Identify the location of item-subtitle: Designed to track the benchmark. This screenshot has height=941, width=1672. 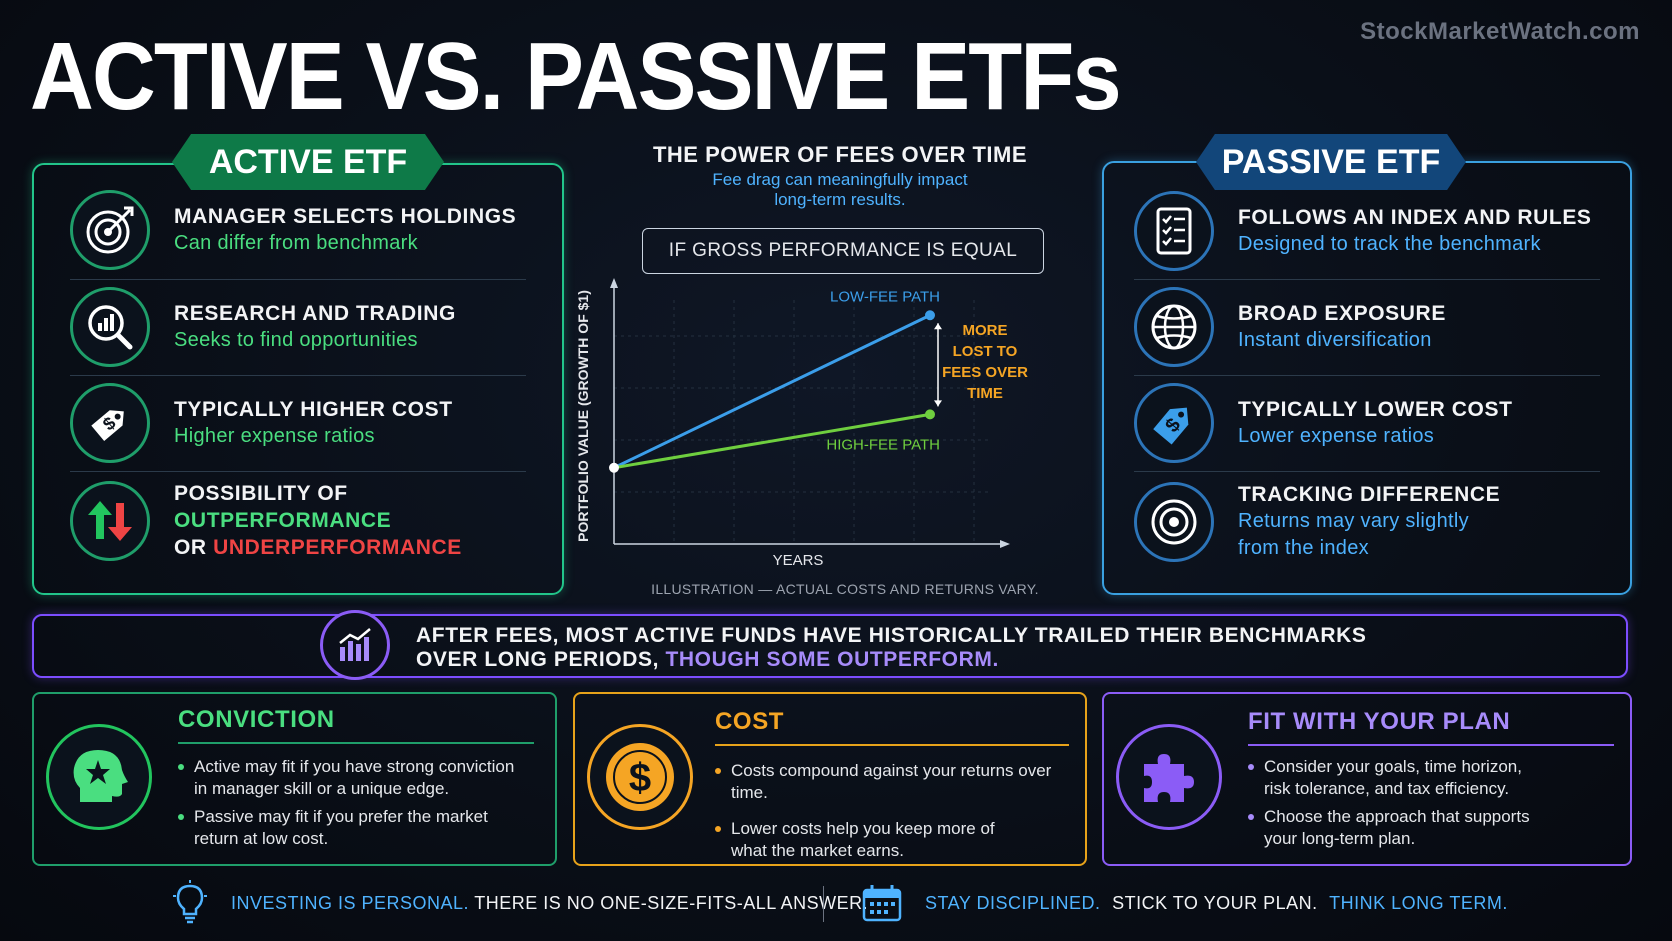
(1389, 244).